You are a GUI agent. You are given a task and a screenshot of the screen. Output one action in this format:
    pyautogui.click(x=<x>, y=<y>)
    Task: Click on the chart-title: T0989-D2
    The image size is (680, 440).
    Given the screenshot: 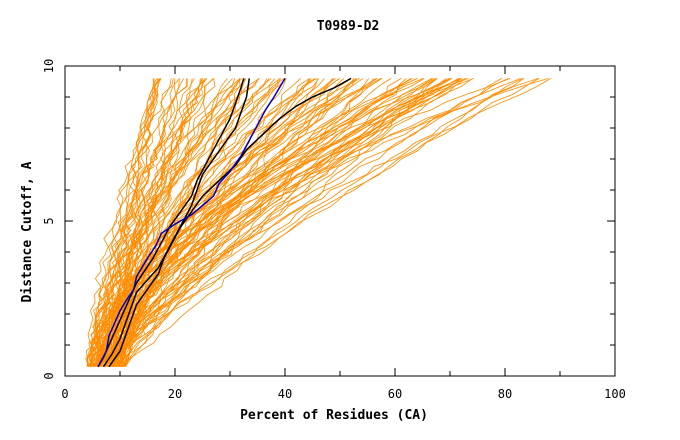 What is the action you would take?
    pyautogui.click(x=348, y=26)
    